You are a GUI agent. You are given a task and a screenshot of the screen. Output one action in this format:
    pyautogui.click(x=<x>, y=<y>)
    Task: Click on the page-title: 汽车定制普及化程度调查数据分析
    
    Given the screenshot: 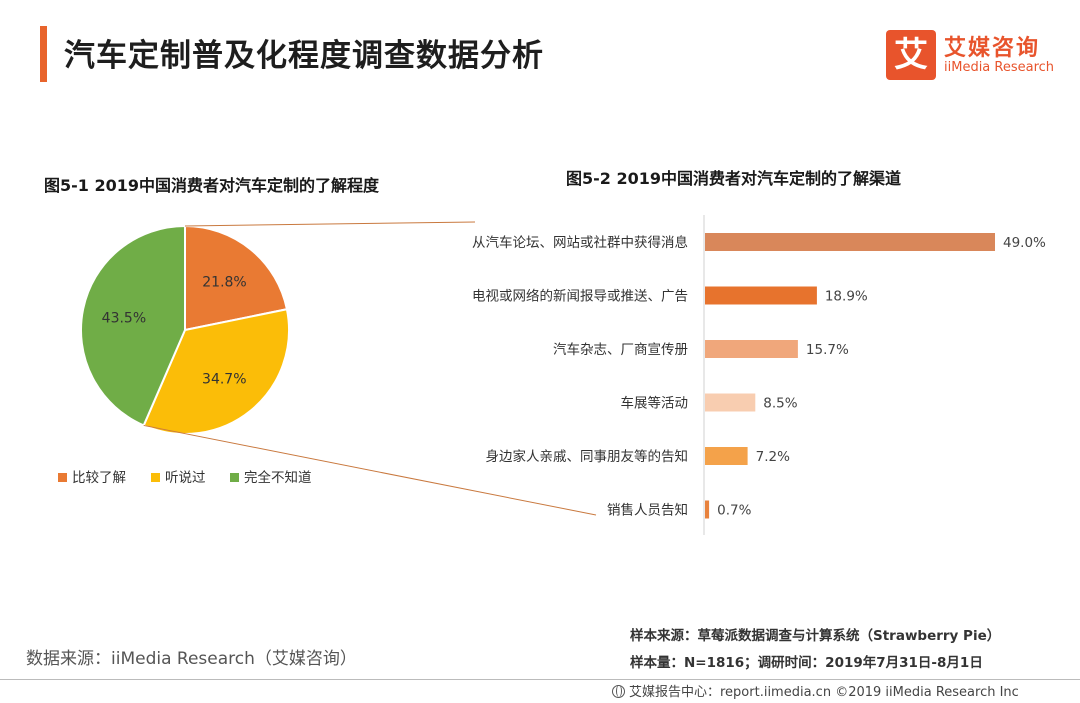 What is the action you would take?
    pyautogui.click(x=304, y=56)
    